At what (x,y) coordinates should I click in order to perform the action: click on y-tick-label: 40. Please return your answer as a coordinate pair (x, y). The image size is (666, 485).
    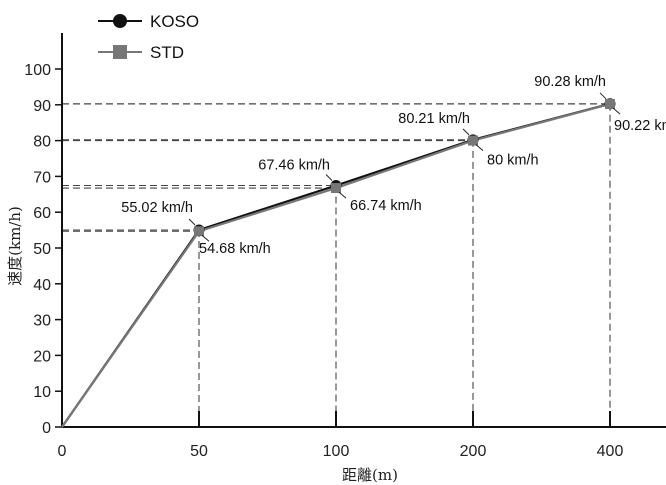
    Looking at the image, I should click on (42, 285).